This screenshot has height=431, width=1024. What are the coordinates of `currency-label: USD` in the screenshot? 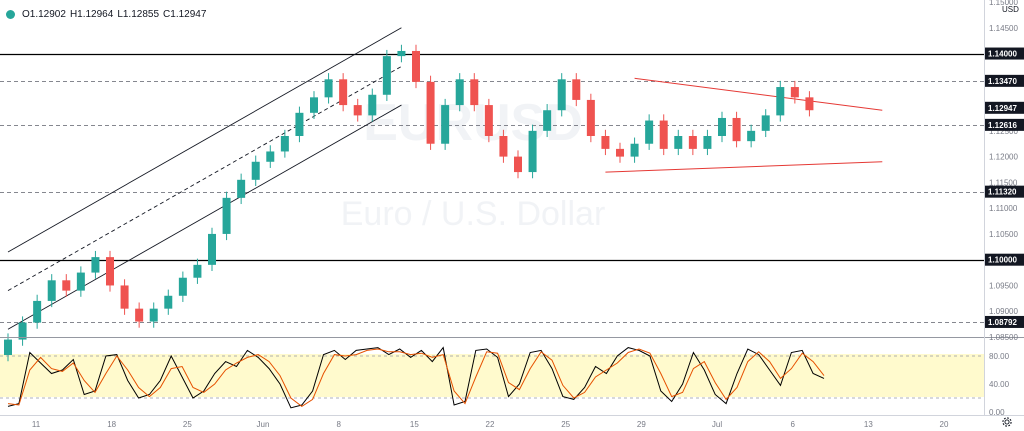 It's located at (1010, 9).